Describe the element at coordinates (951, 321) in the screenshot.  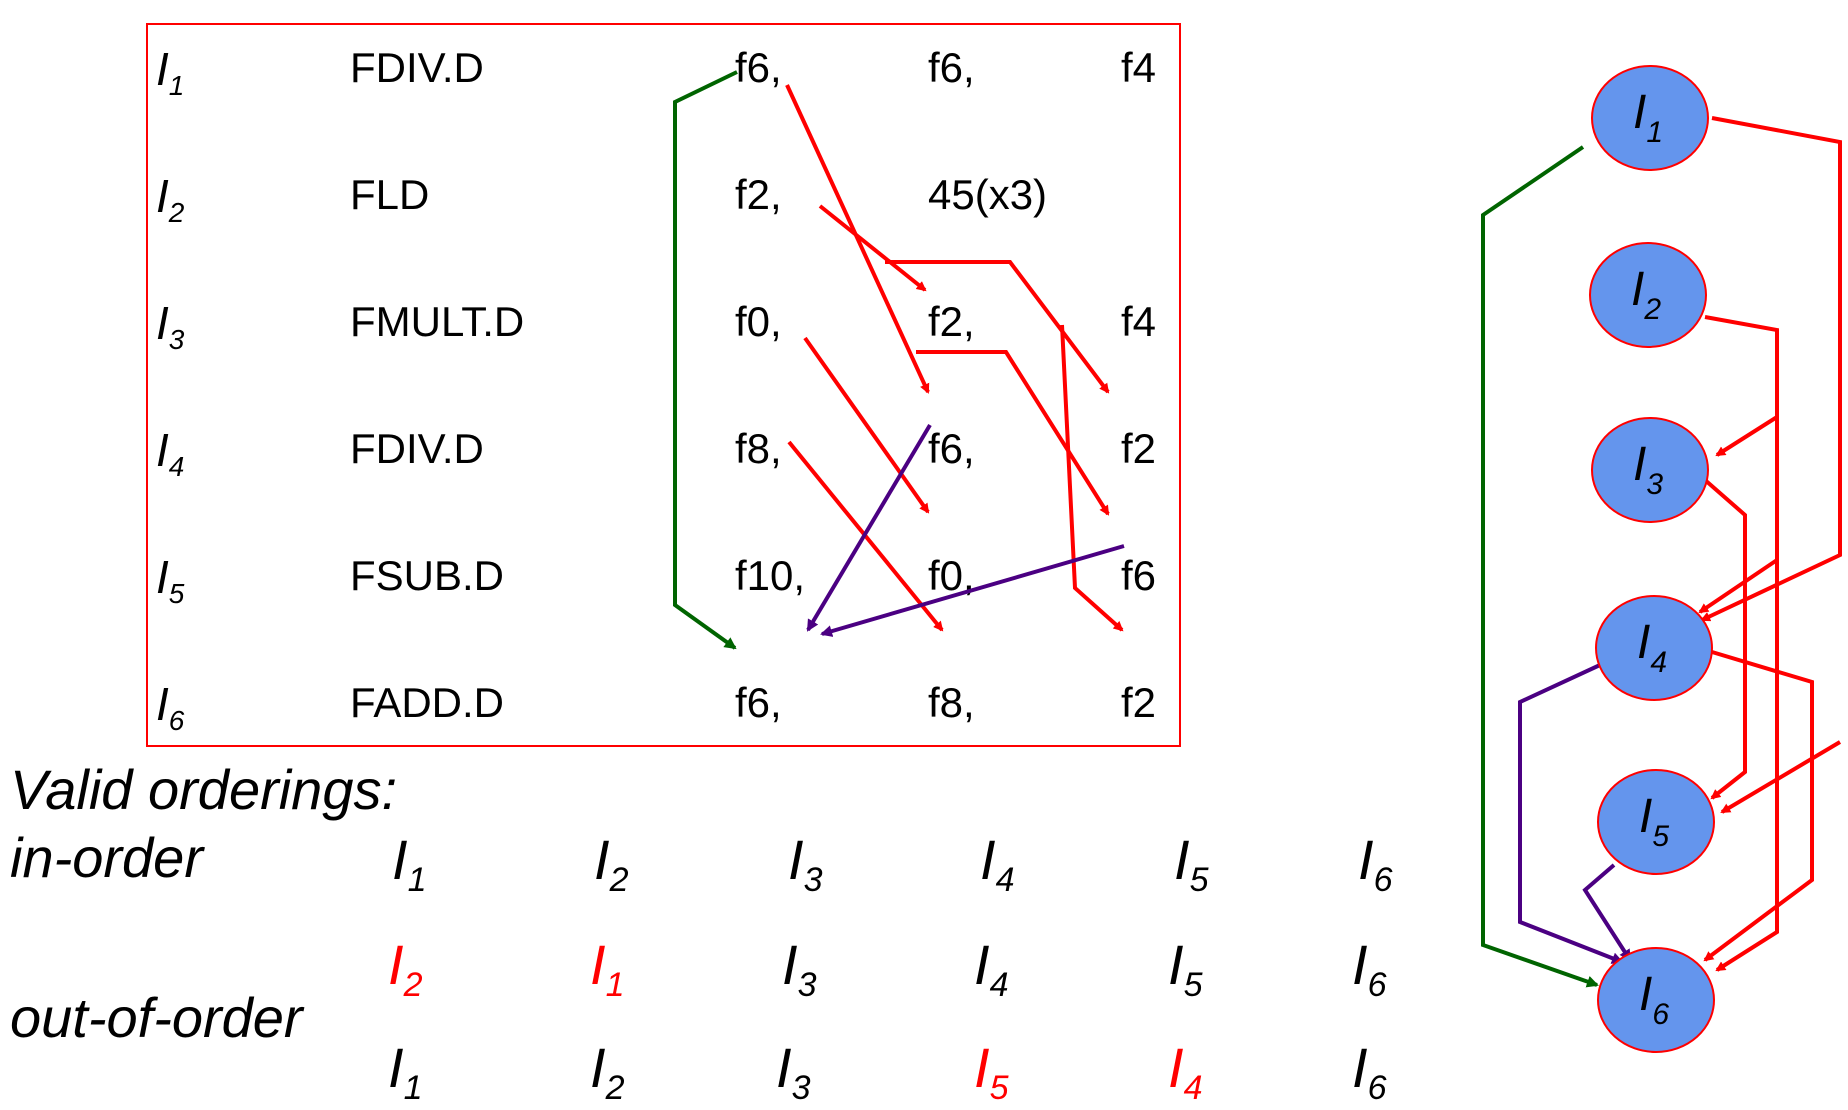
I see `instr-arg2-3: f2,` at that location.